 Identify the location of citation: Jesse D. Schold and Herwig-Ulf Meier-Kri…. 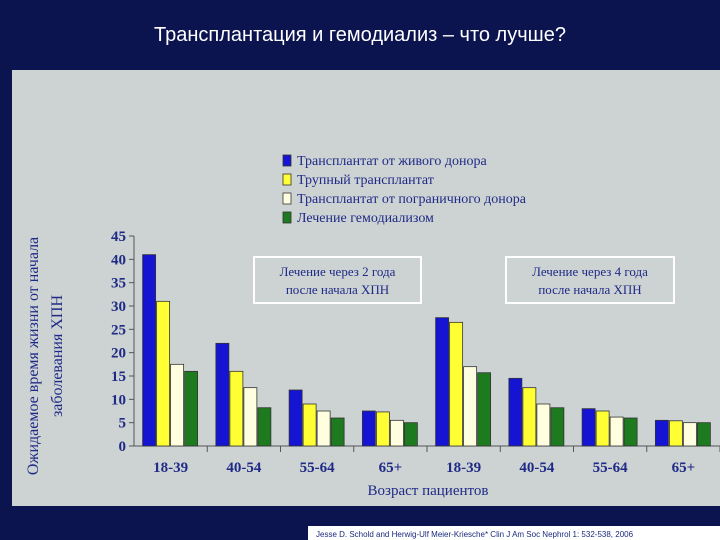
(475, 534).